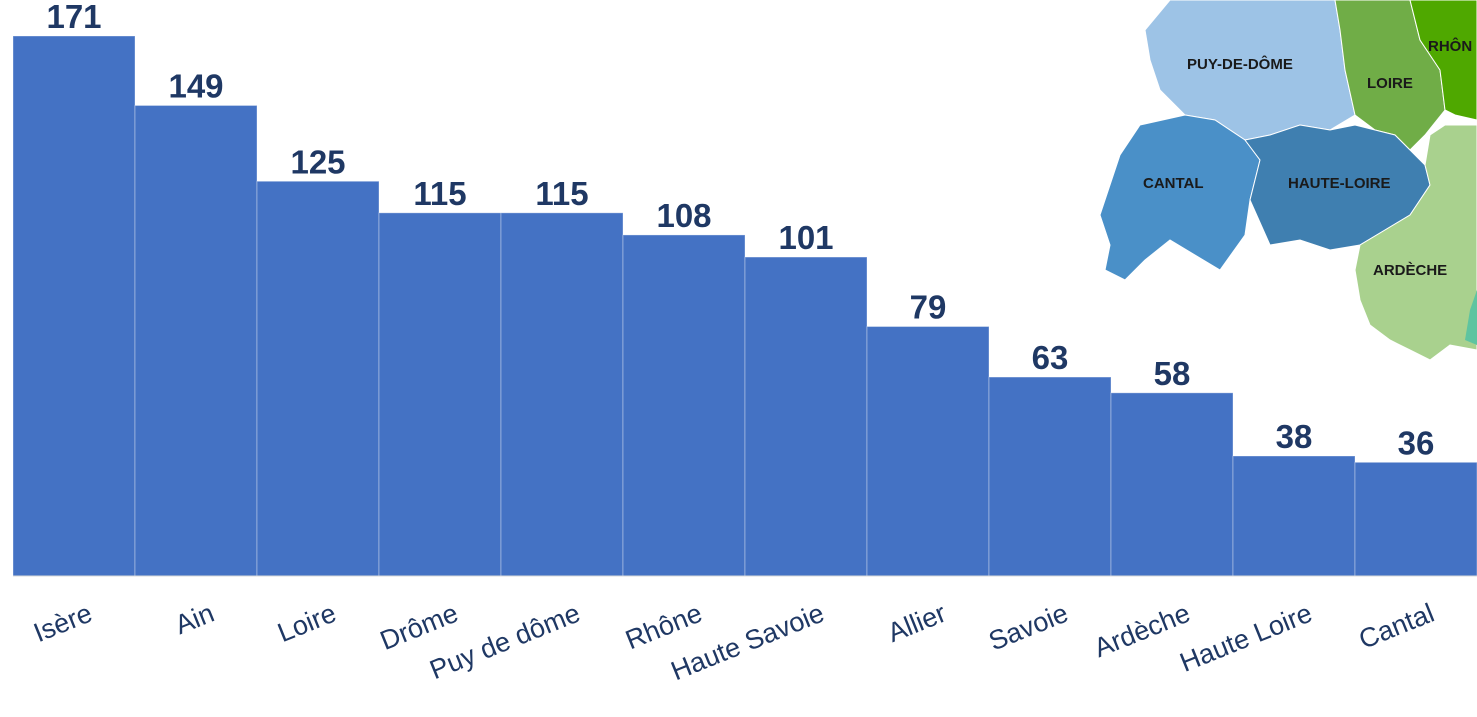 The width and height of the screenshot is (1477, 717). What do you see at coordinates (1180, 197) in the screenshot?
I see `map-region-cantal` at bounding box center [1180, 197].